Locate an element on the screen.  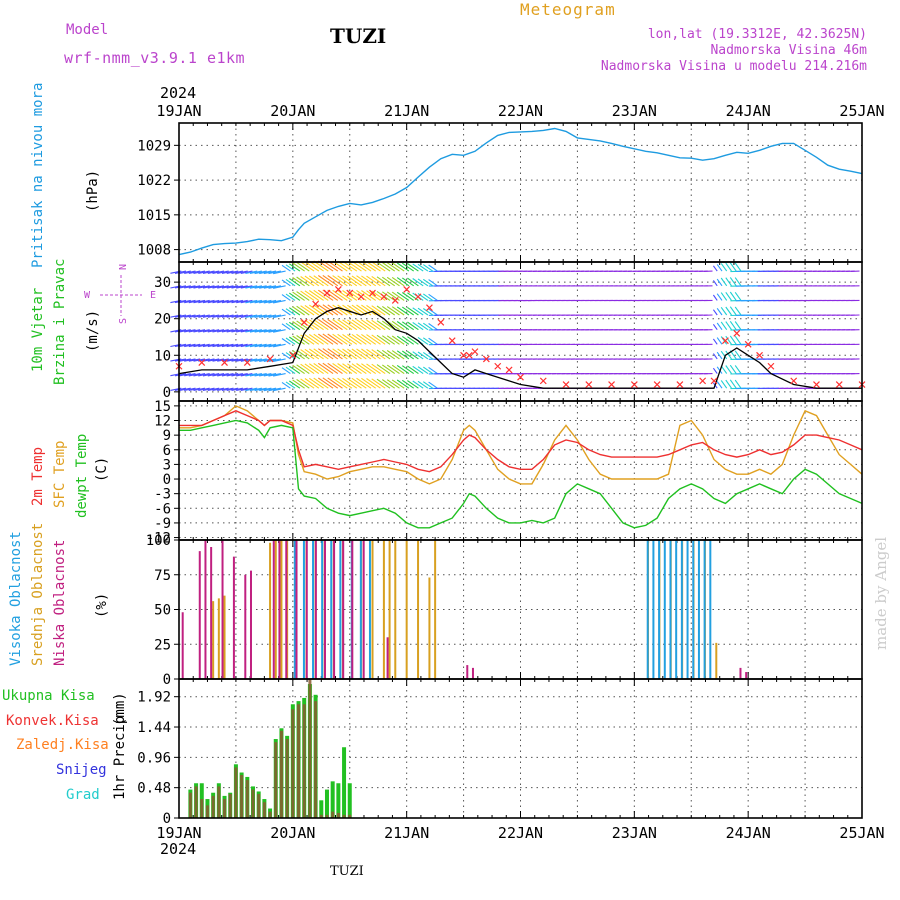
y-tick-label: 3 is located at coordinates (167, 465).